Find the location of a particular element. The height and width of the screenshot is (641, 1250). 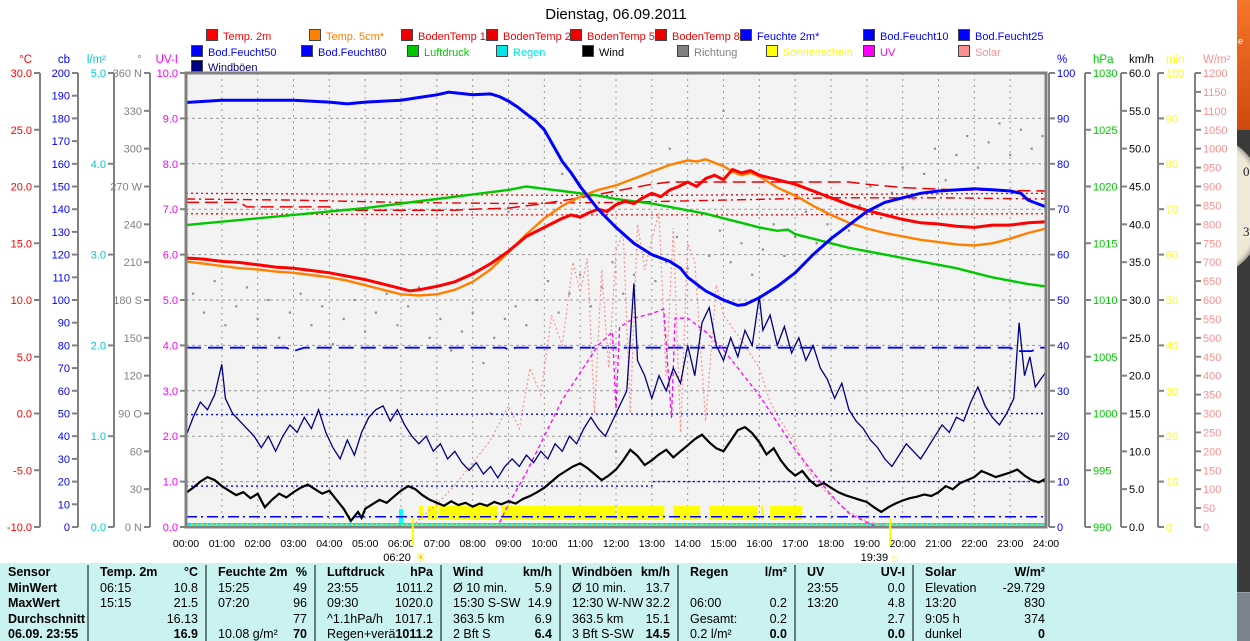

tick-label-degC: 5.0 is located at coordinates (24, 358).